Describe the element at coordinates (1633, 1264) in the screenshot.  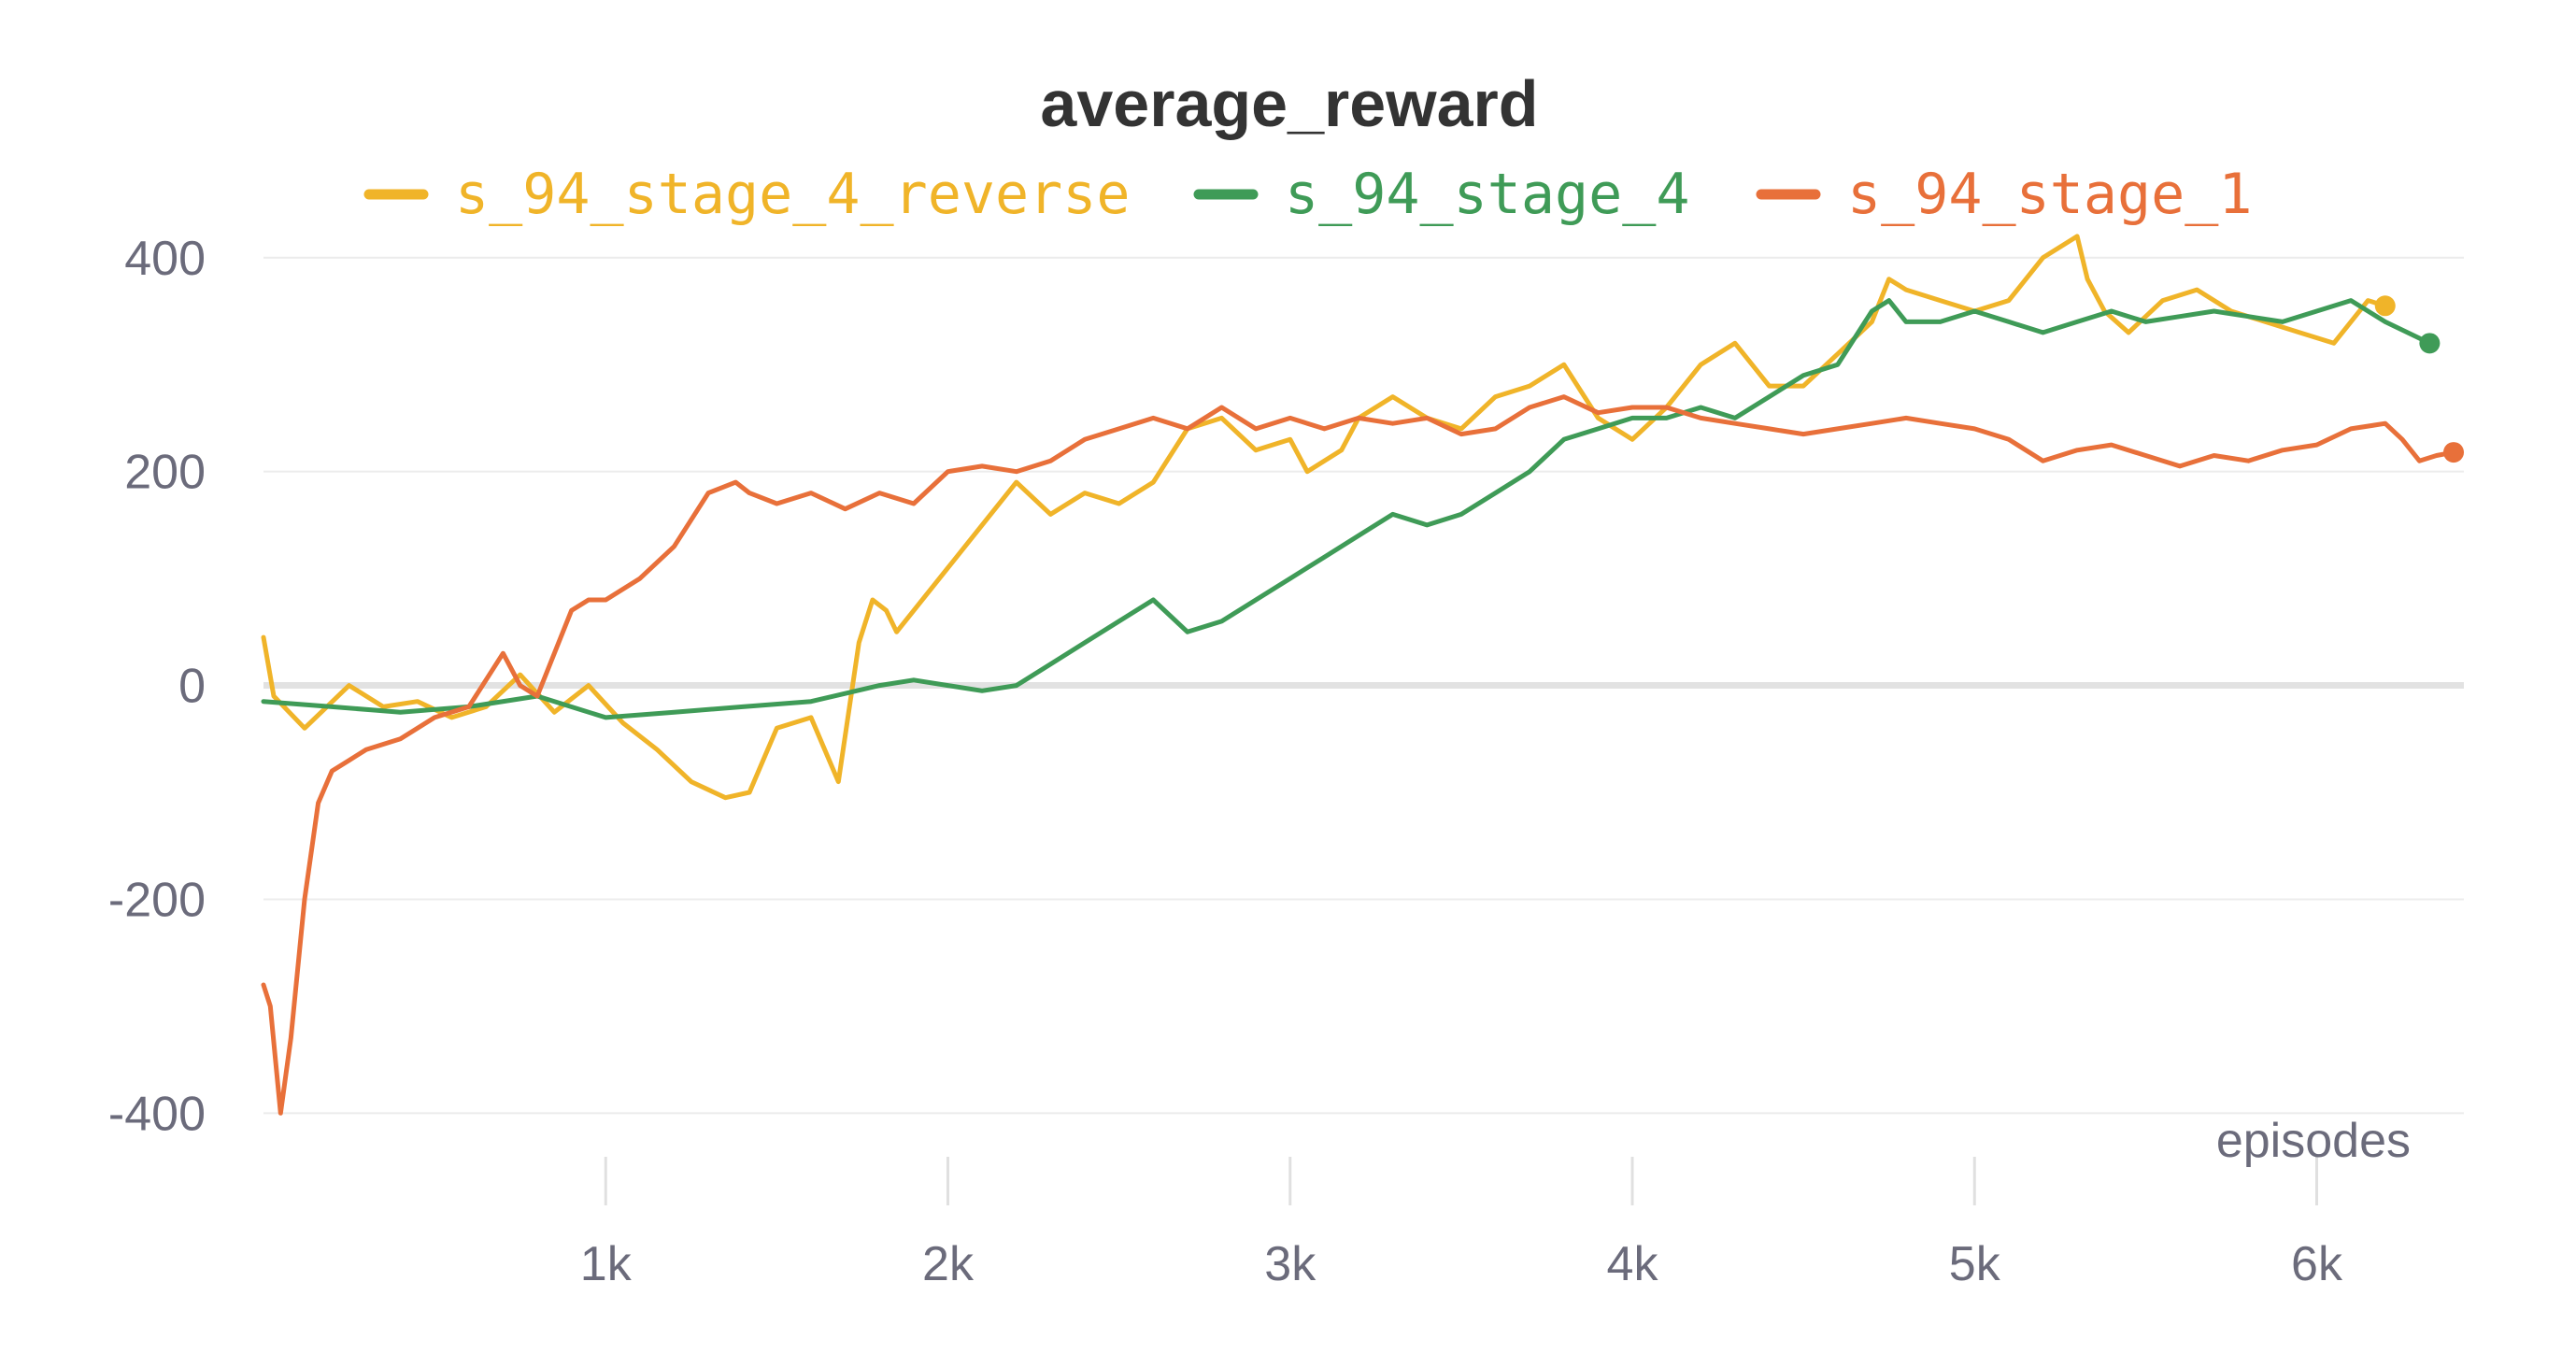
I see `x-tick-label: 4k` at that location.